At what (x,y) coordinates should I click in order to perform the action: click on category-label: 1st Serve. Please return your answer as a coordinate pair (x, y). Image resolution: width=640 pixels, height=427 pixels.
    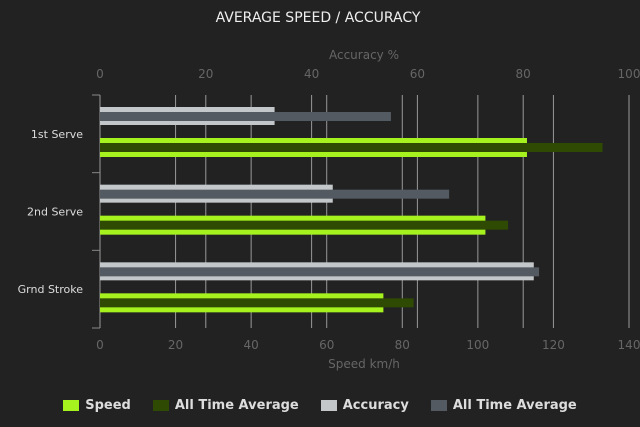
    Looking at the image, I should click on (57, 134).